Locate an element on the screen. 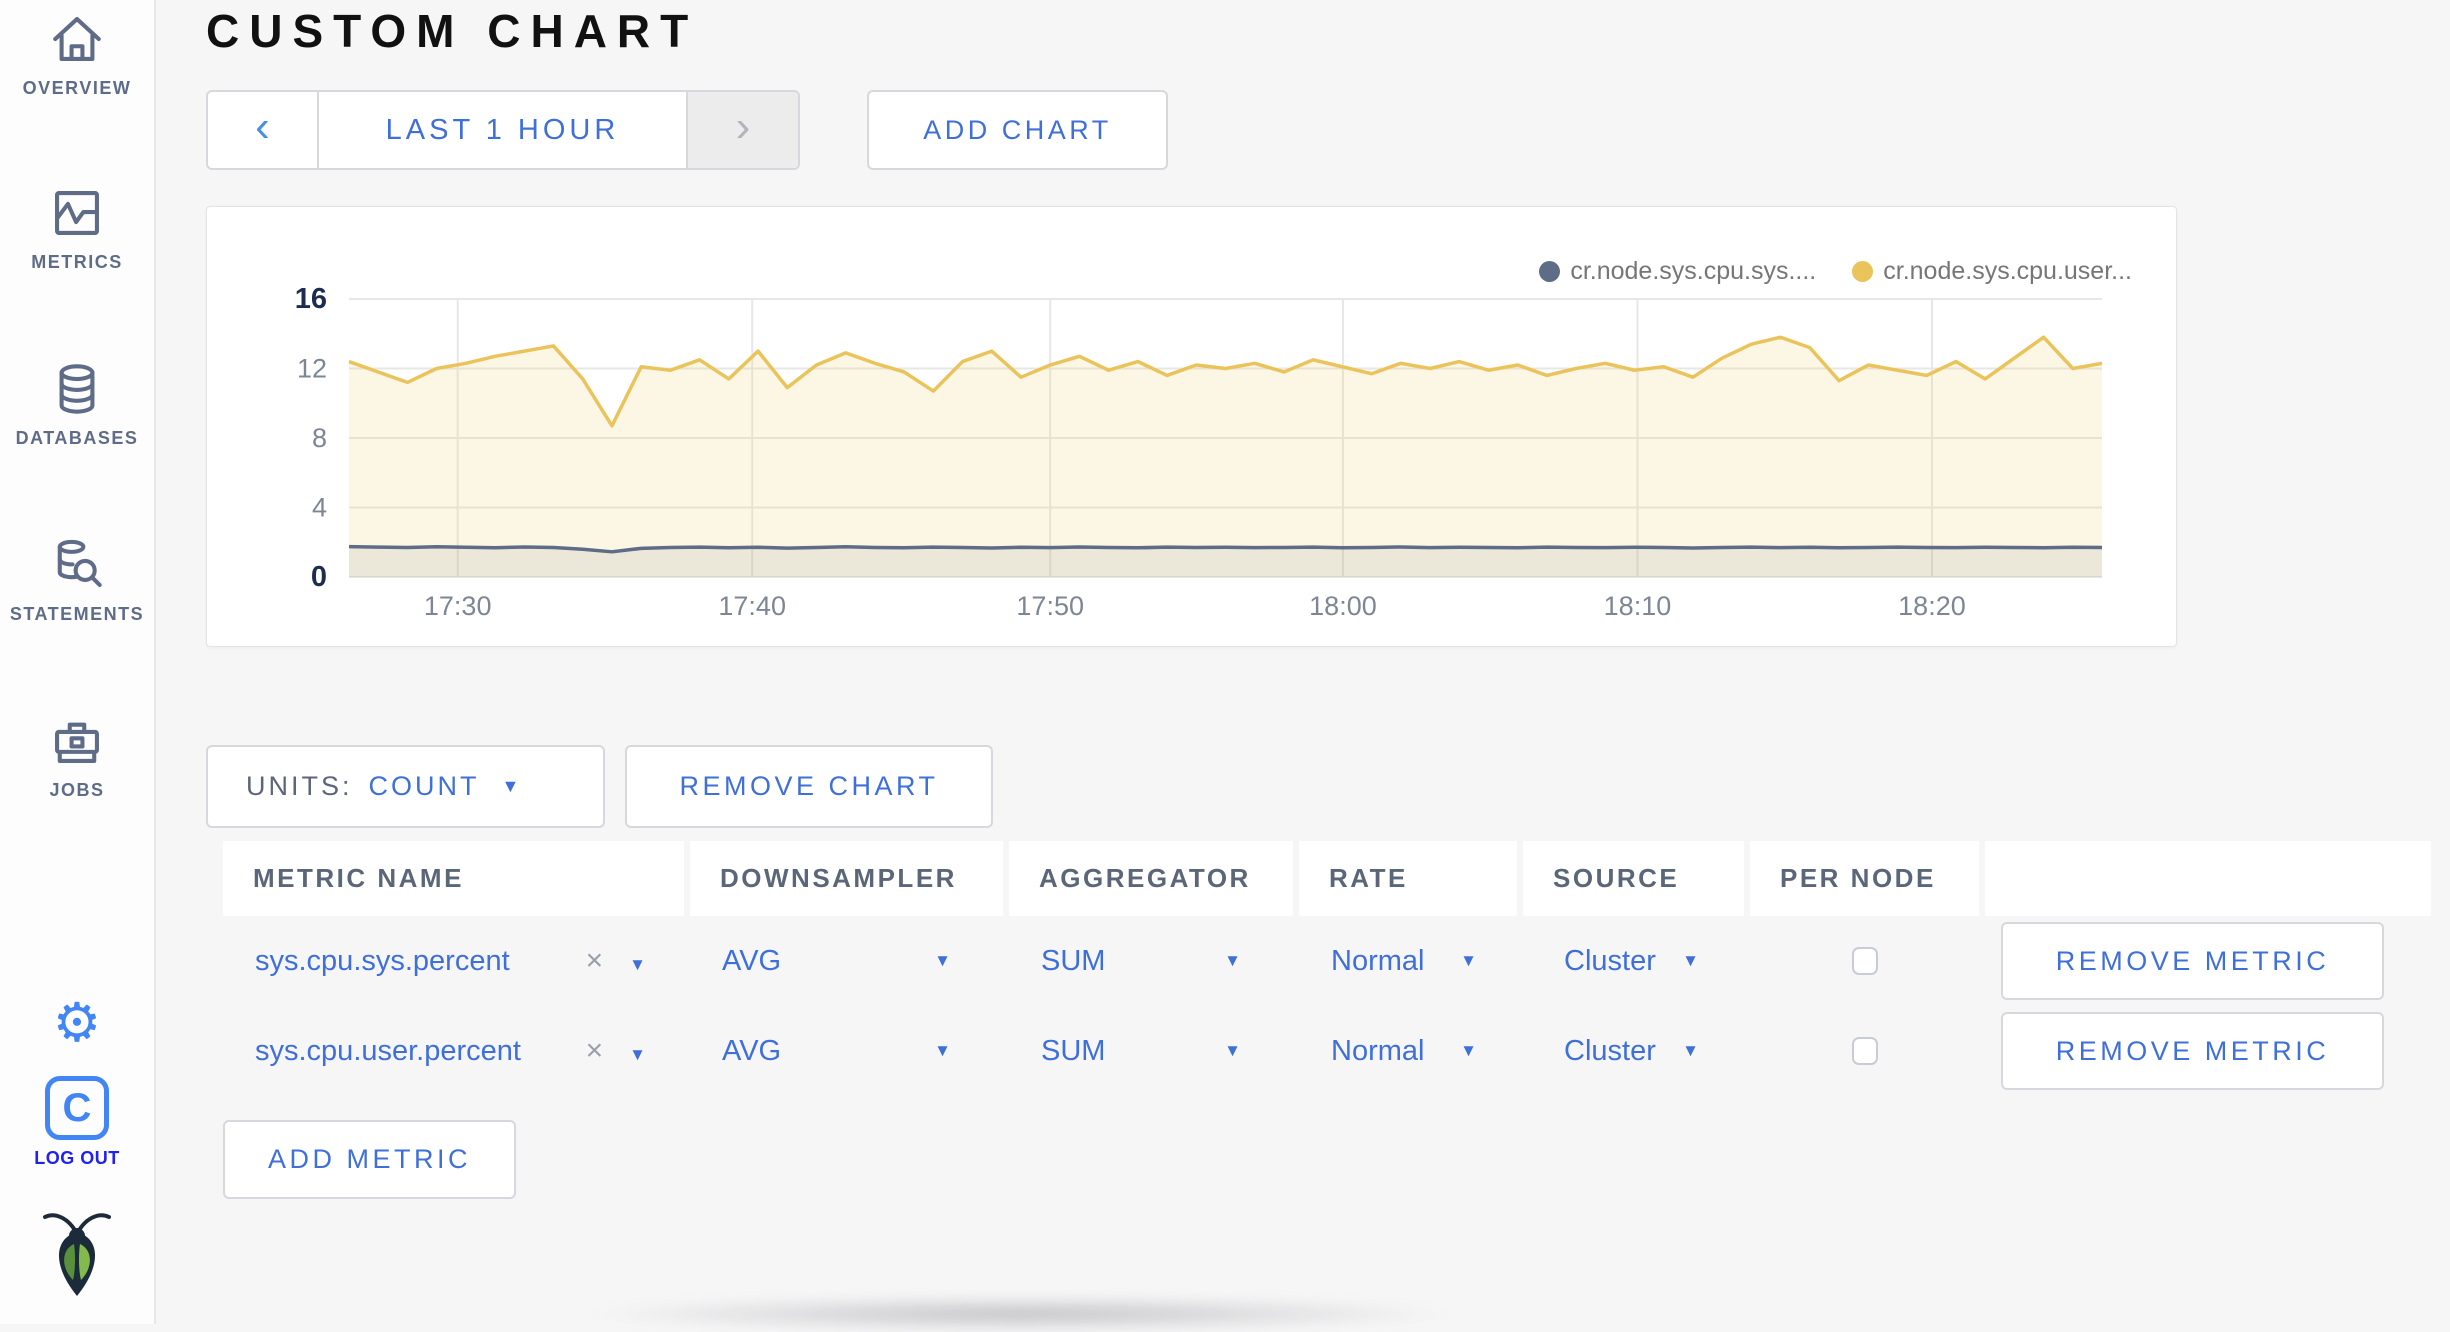 The width and height of the screenshot is (2450, 1332). column-header-source: SOURCE is located at coordinates (1633, 878).